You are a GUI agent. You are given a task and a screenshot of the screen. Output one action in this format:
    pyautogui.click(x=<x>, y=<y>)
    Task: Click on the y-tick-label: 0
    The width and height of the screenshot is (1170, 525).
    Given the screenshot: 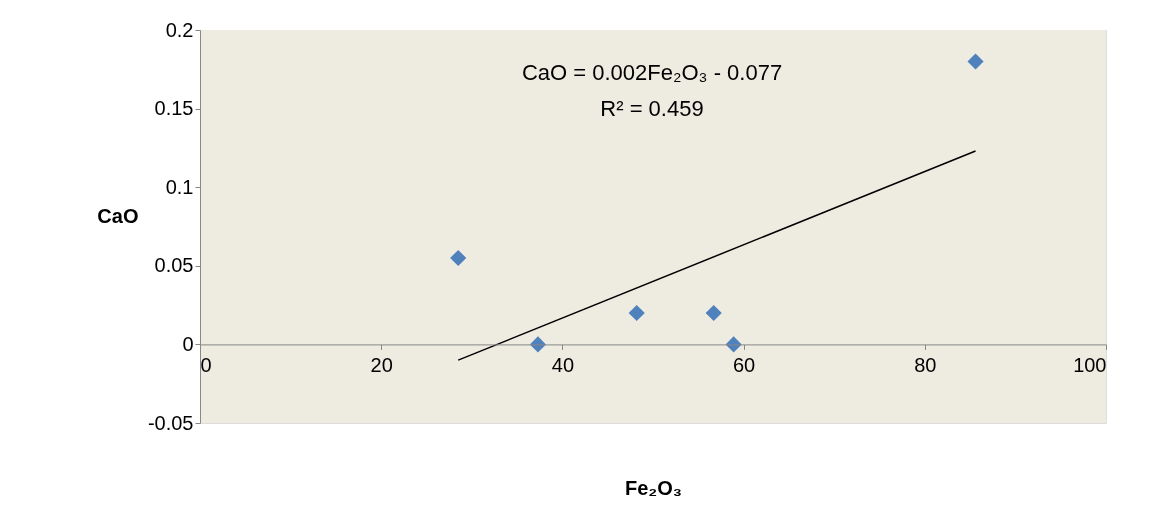 What is the action you would take?
    pyautogui.click(x=188, y=343)
    